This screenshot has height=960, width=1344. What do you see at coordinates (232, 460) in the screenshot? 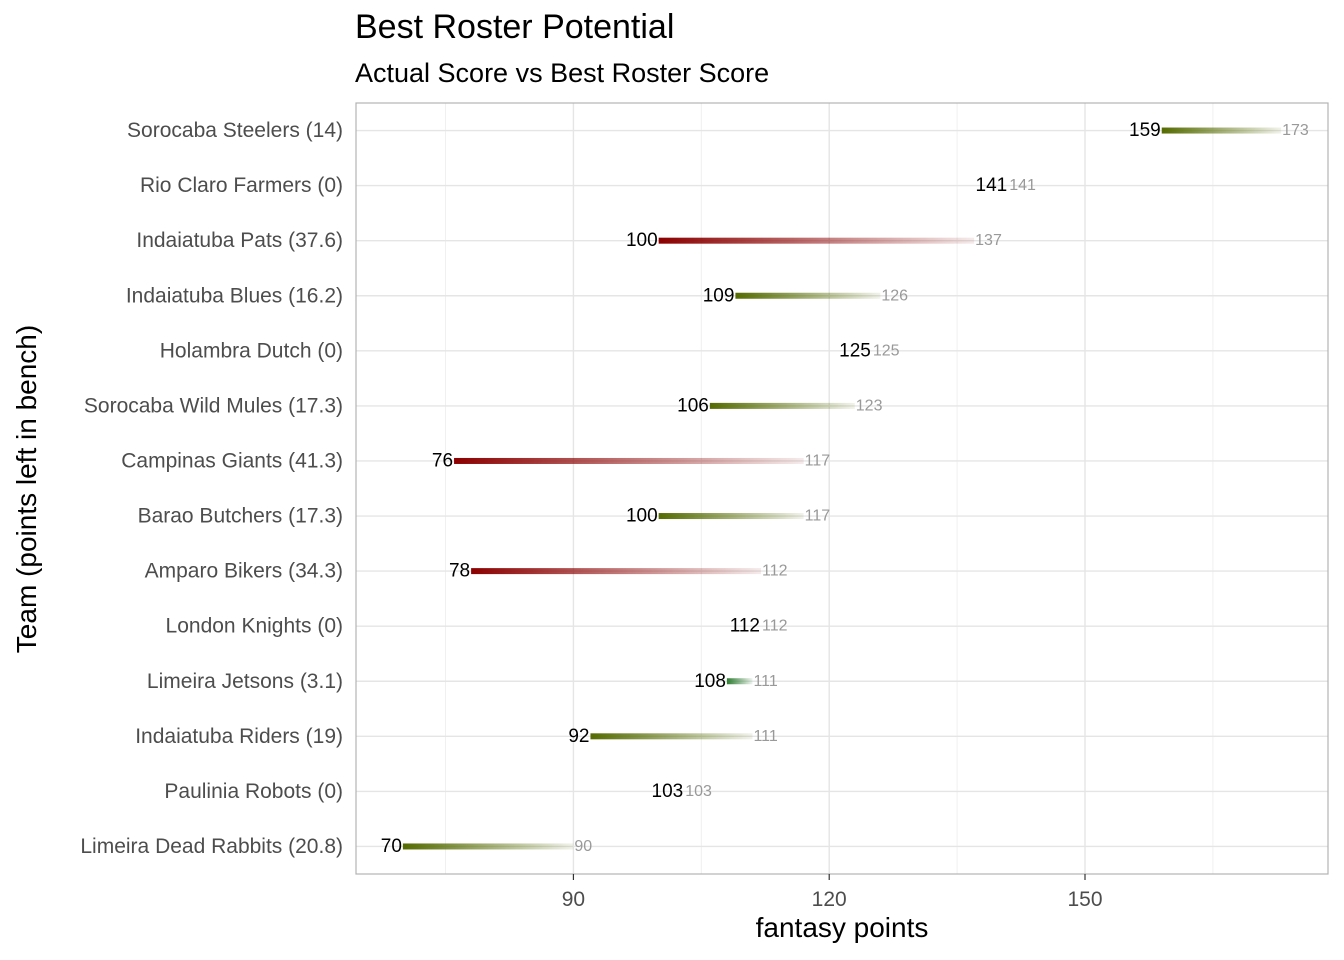
I see `y-tick-label: Campinas Giants (41.3)` at bounding box center [232, 460].